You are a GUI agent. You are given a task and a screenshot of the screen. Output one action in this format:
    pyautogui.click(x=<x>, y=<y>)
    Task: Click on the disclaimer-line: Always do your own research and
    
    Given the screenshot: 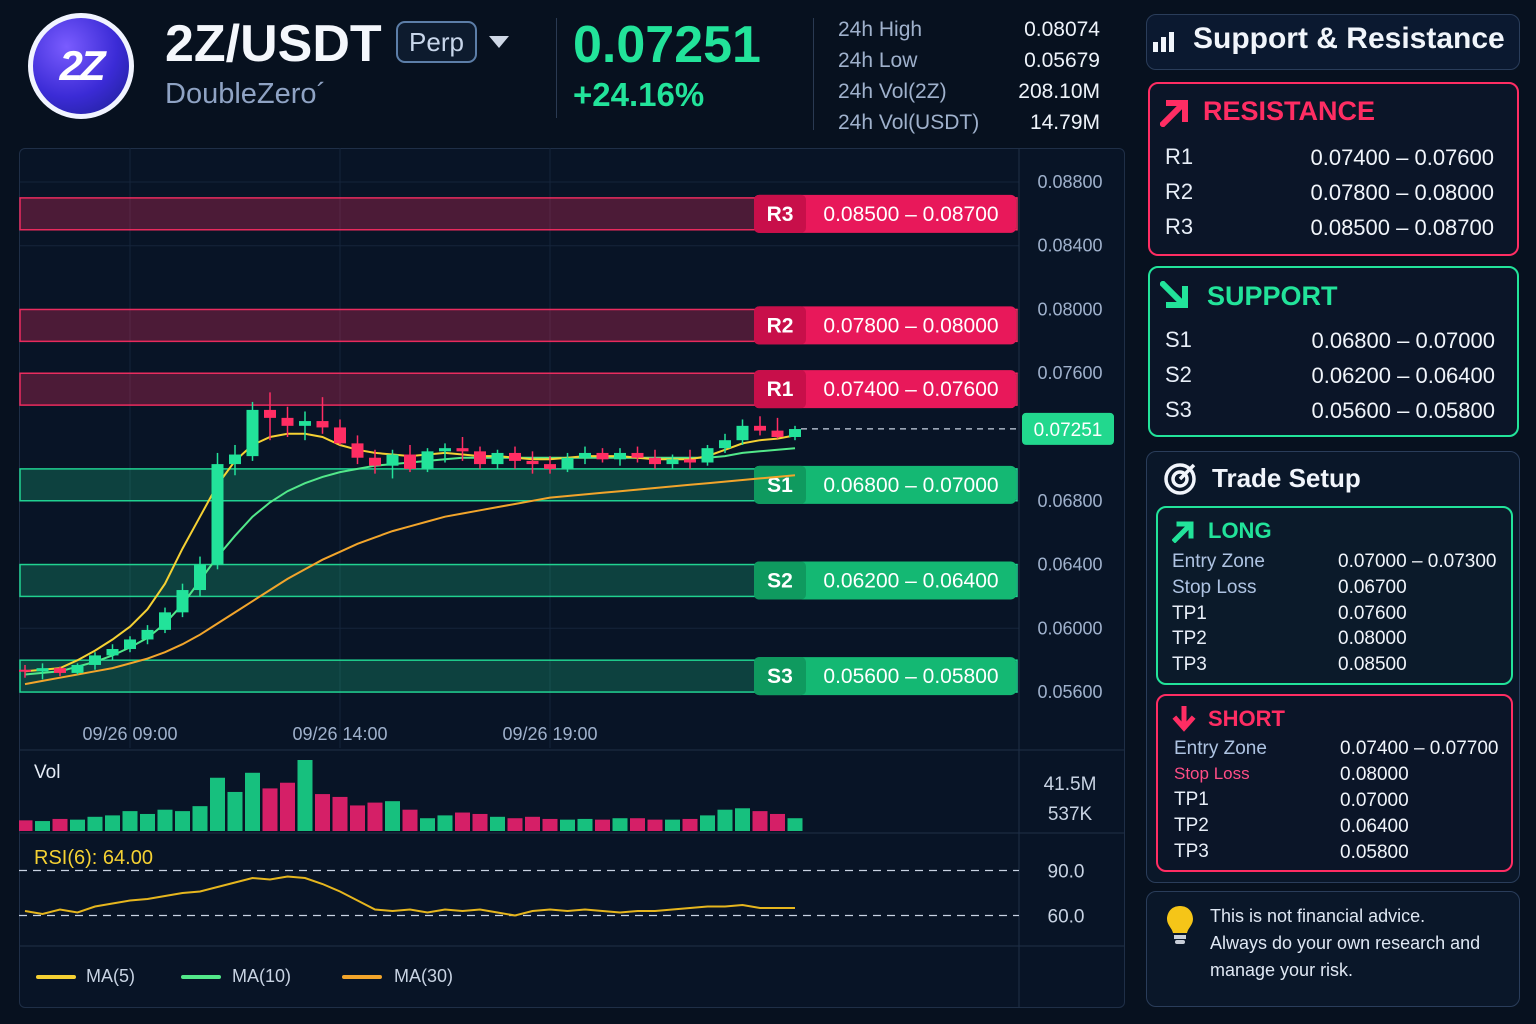 What is the action you would take?
    pyautogui.click(x=1345, y=943)
    